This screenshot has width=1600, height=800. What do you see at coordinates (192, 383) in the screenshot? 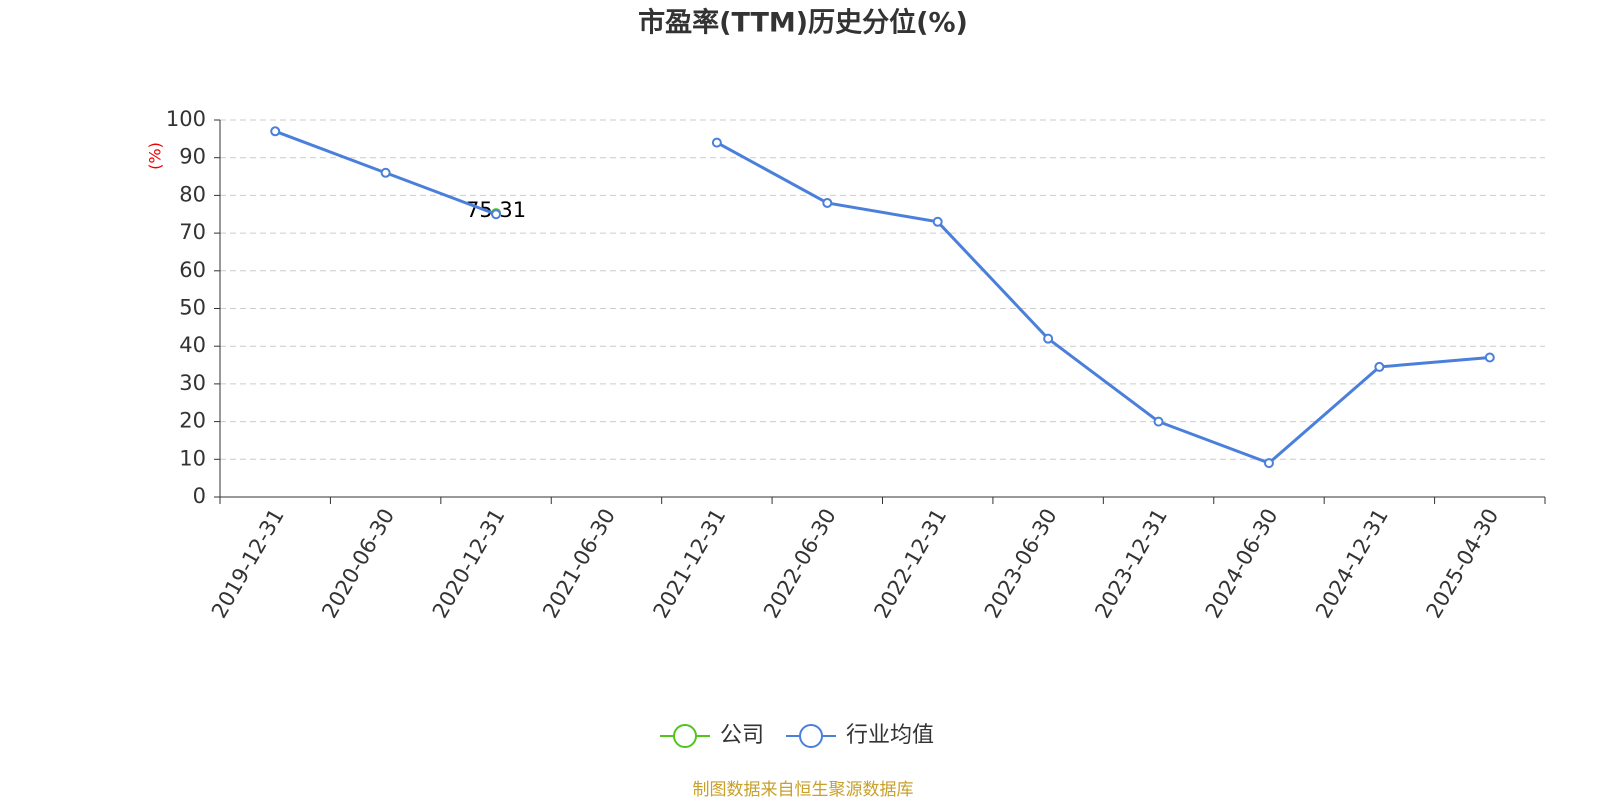
I see `y-tick-label: 30` at bounding box center [192, 383].